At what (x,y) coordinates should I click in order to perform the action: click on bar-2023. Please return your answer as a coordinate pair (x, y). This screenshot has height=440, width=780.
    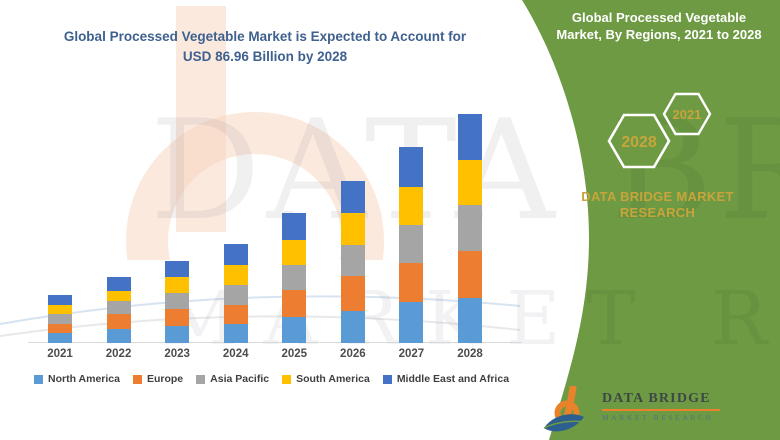
    Looking at the image, I should click on (177, 301).